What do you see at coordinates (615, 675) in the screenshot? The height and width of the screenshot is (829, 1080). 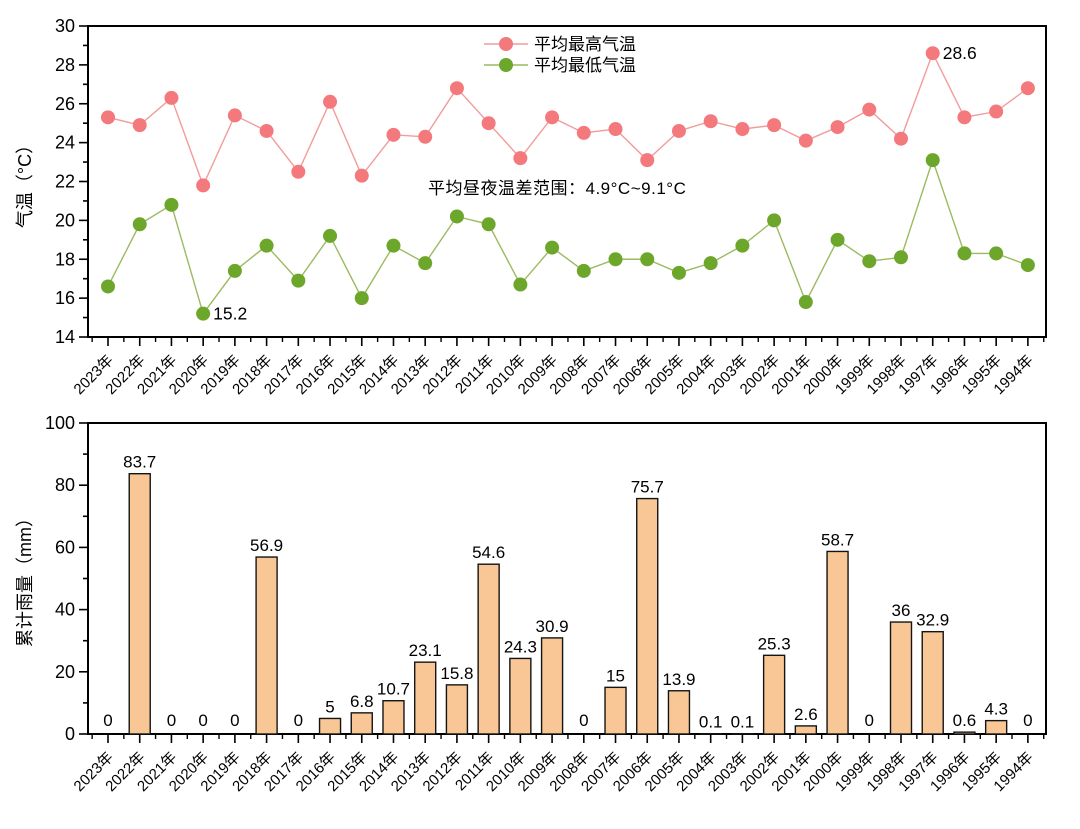 I see `bar-value-label: 15` at bounding box center [615, 675].